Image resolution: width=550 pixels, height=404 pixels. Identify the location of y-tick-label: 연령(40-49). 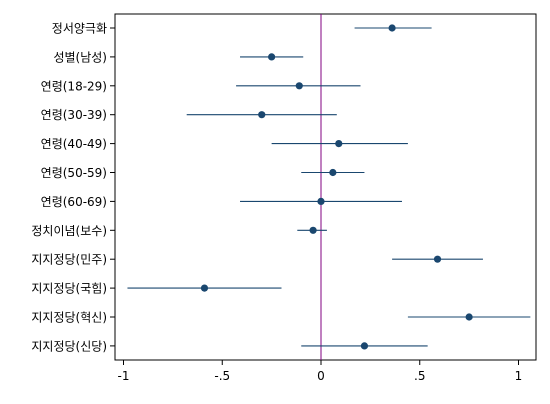
(74, 144).